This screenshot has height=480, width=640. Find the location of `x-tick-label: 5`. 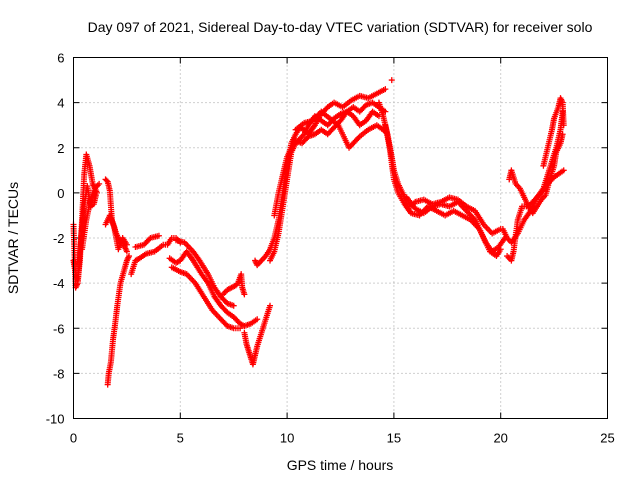

x-tick-label: 5 is located at coordinates (180, 438).